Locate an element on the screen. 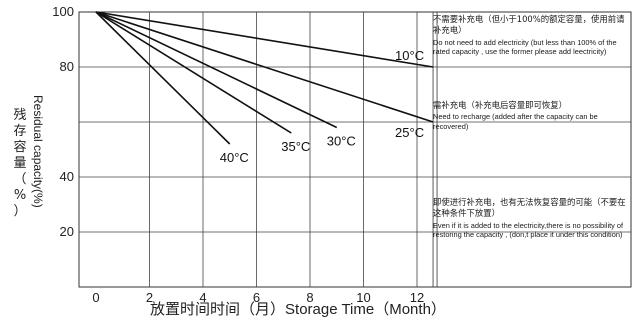 This screenshot has width=638, height=322. y-tick-label: 80 is located at coordinates (67, 66).